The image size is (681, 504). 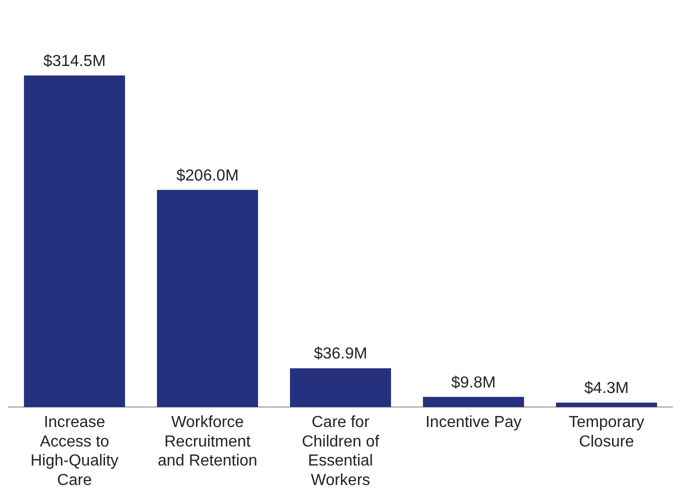 I want to click on x-tick-label: Incentive Pay, so click(x=473, y=423).